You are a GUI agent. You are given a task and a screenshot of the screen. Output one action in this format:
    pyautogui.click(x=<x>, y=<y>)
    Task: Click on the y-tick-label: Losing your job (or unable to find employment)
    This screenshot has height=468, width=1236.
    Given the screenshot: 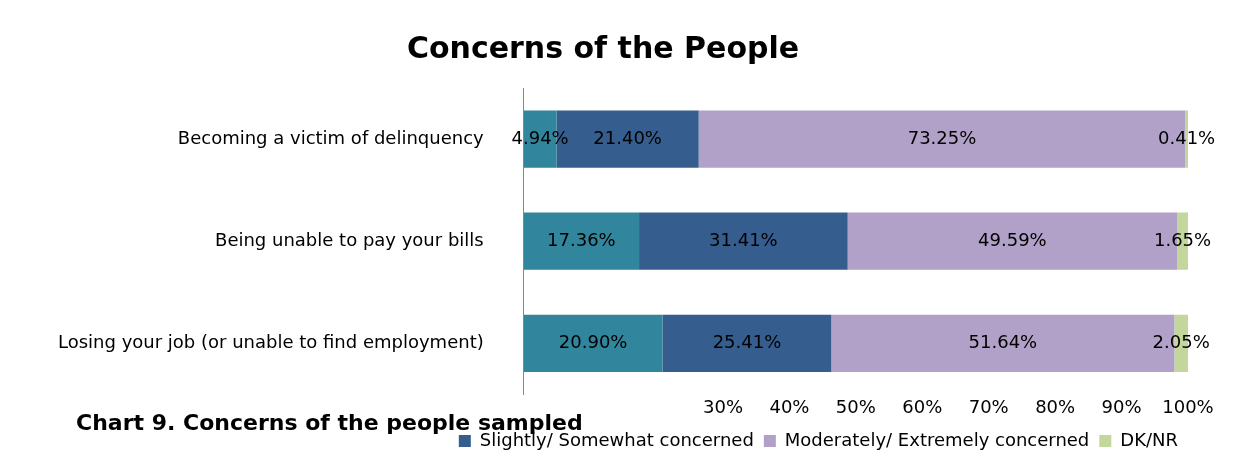 What is the action you would take?
    pyautogui.click(x=270, y=342)
    